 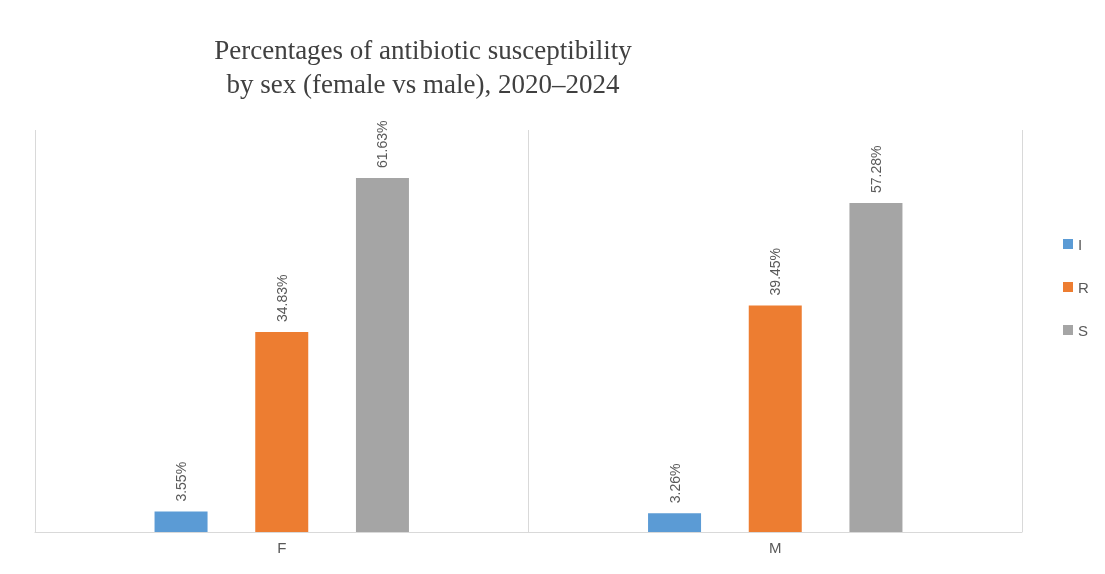 What do you see at coordinates (281, 298) in the screenshot?
I see `data-label: 34.83%` at bounding box center [281, 298].